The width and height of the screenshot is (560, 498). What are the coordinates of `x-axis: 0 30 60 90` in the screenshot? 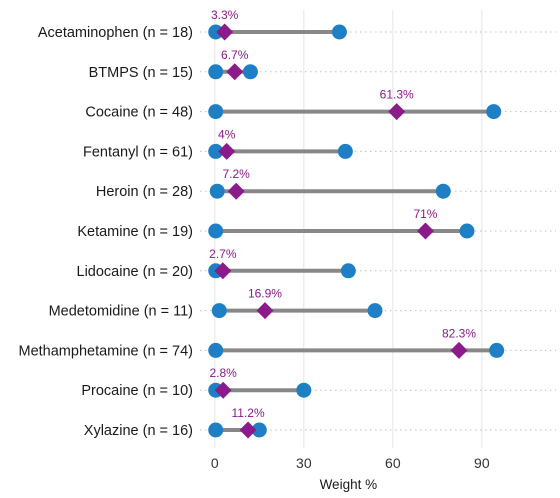 It's located at (350, 463).